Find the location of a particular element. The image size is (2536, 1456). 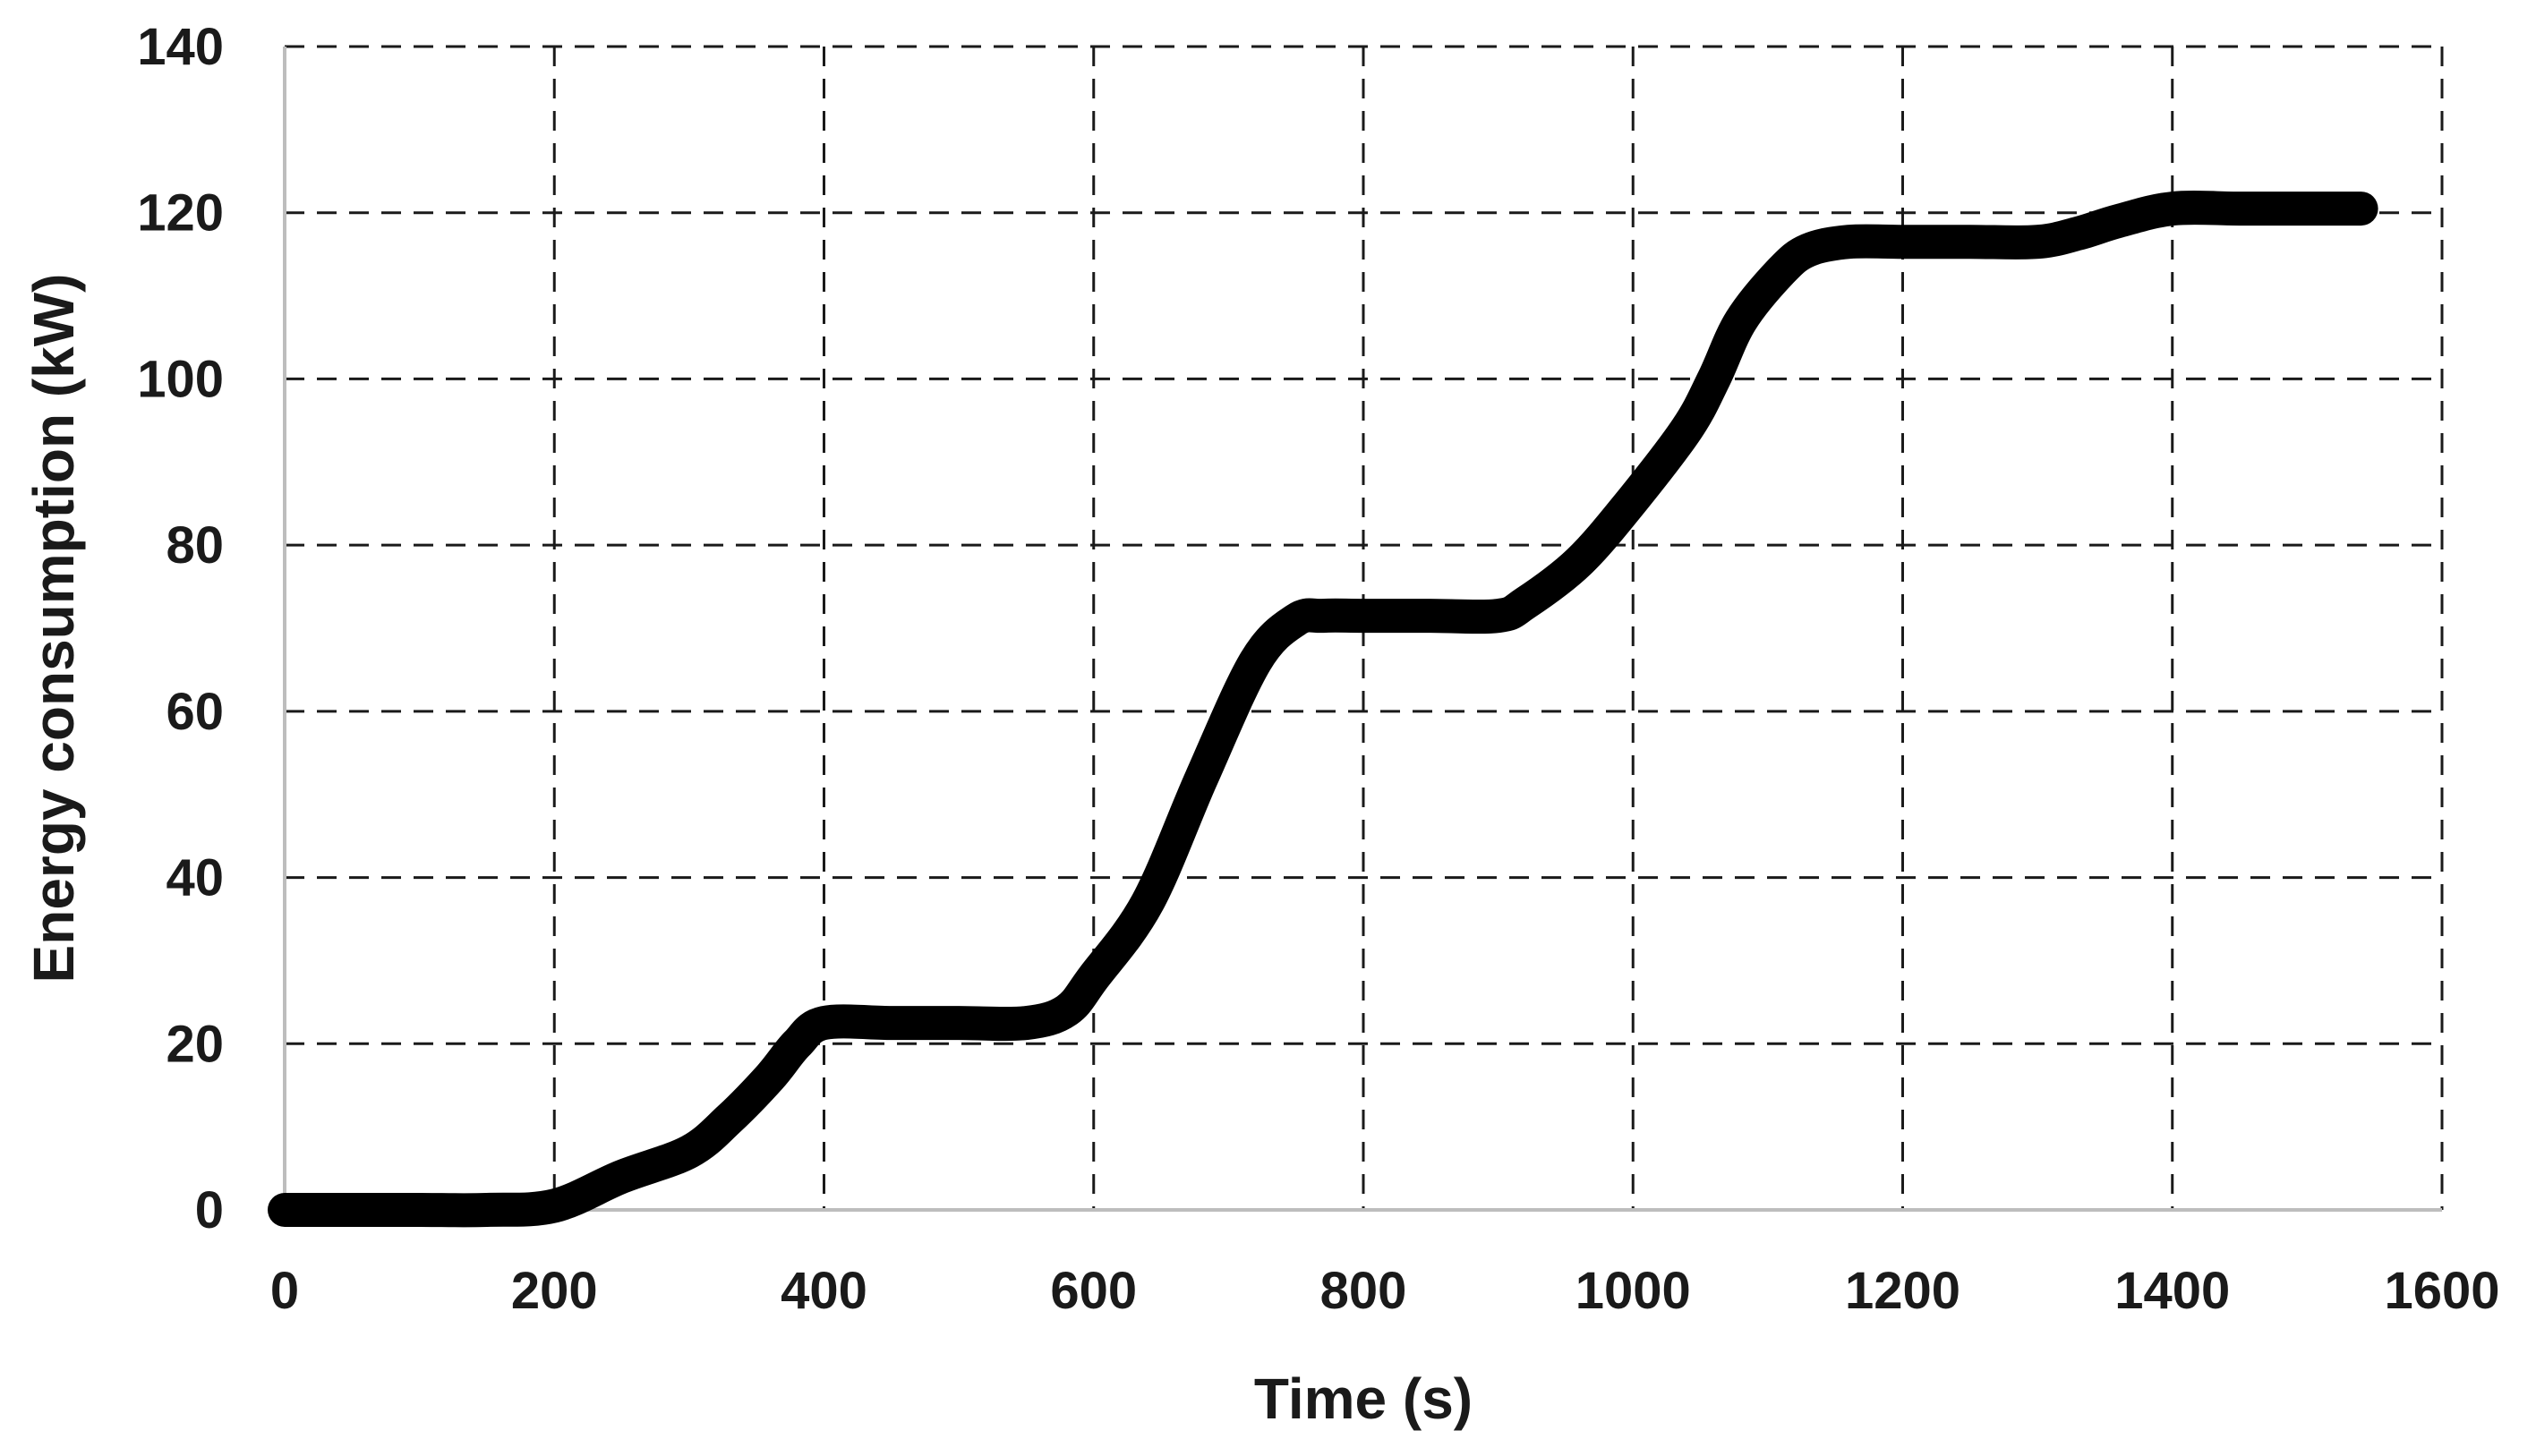

y-tick-label: 80 is located at coordinates (195, 546).